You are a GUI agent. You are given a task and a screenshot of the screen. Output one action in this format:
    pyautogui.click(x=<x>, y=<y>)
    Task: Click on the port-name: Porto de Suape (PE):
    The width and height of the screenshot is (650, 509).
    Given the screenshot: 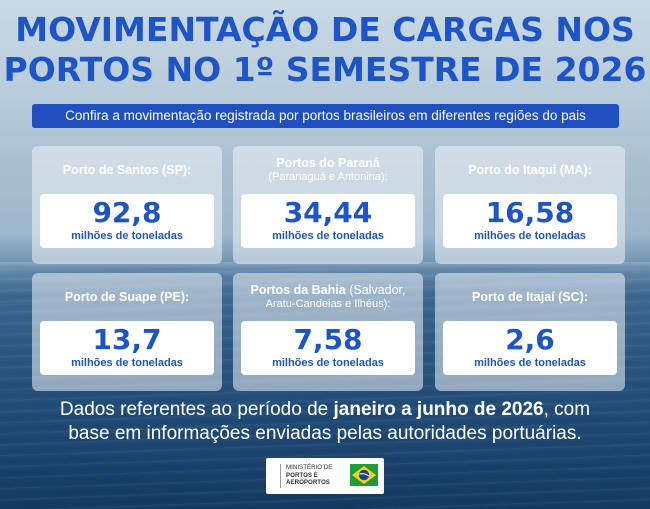 What is the action you would take?
    pyautogui.click(x=127, y=296)
    